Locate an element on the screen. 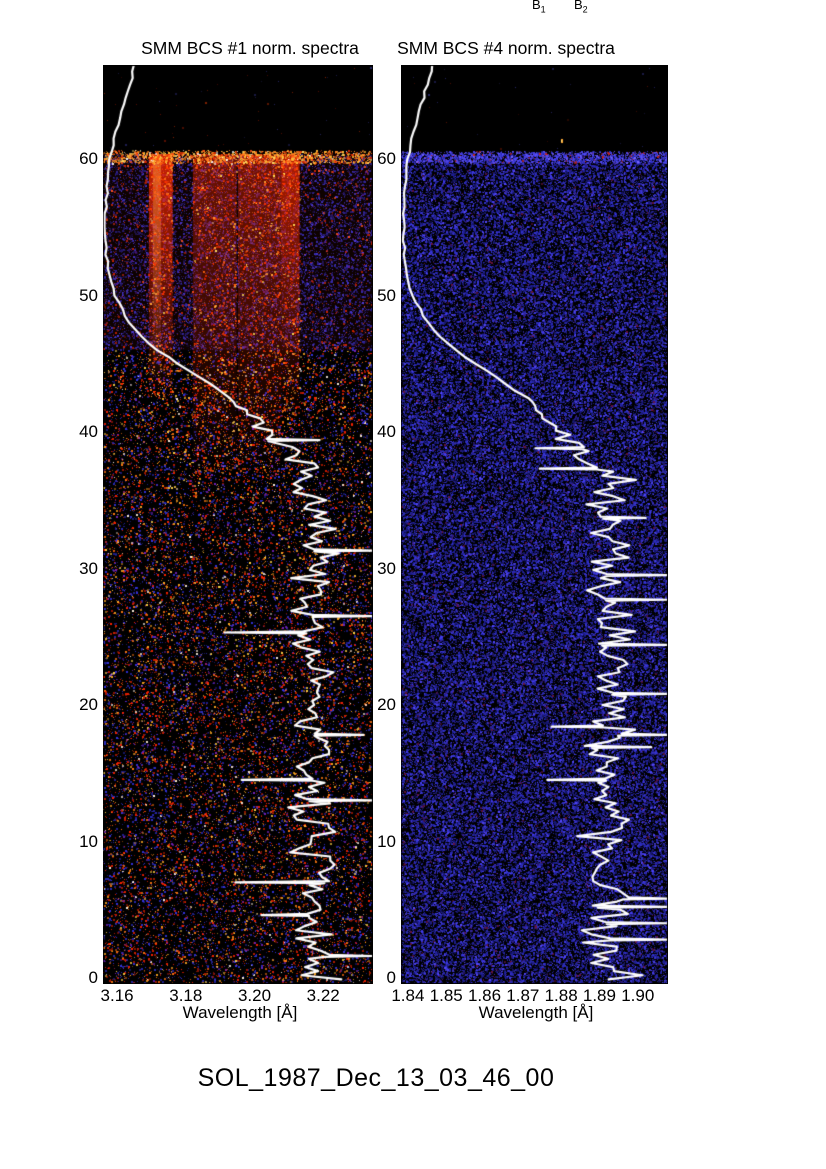 The width and height of the screenshot is (826, 1169). x-tick-label: 1.86 is located at coordinates (484, 995).